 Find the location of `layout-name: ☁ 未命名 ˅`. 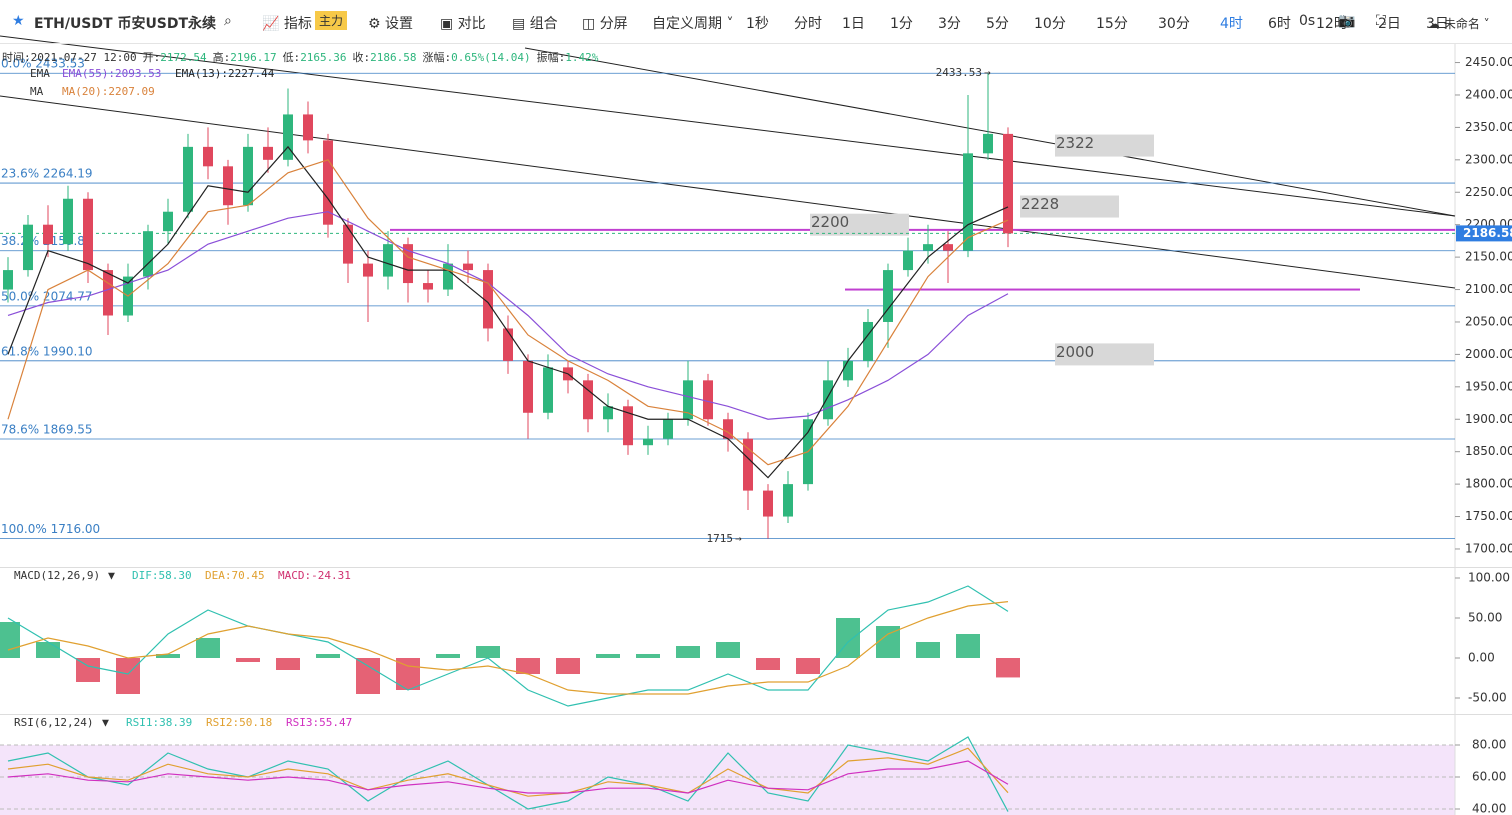

layout-name: ☁ 未命名 ˅ is located at coordinates (1459, 24).